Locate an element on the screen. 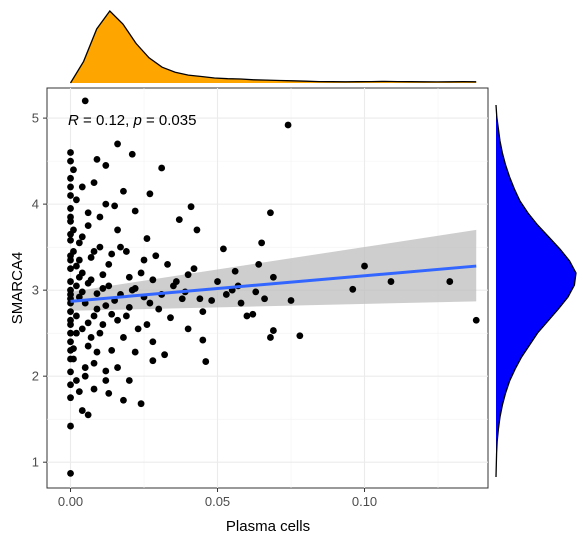 The width and height of the screenshot is (577, 542). marginal-x-outline is located at coordinates (273, 47).